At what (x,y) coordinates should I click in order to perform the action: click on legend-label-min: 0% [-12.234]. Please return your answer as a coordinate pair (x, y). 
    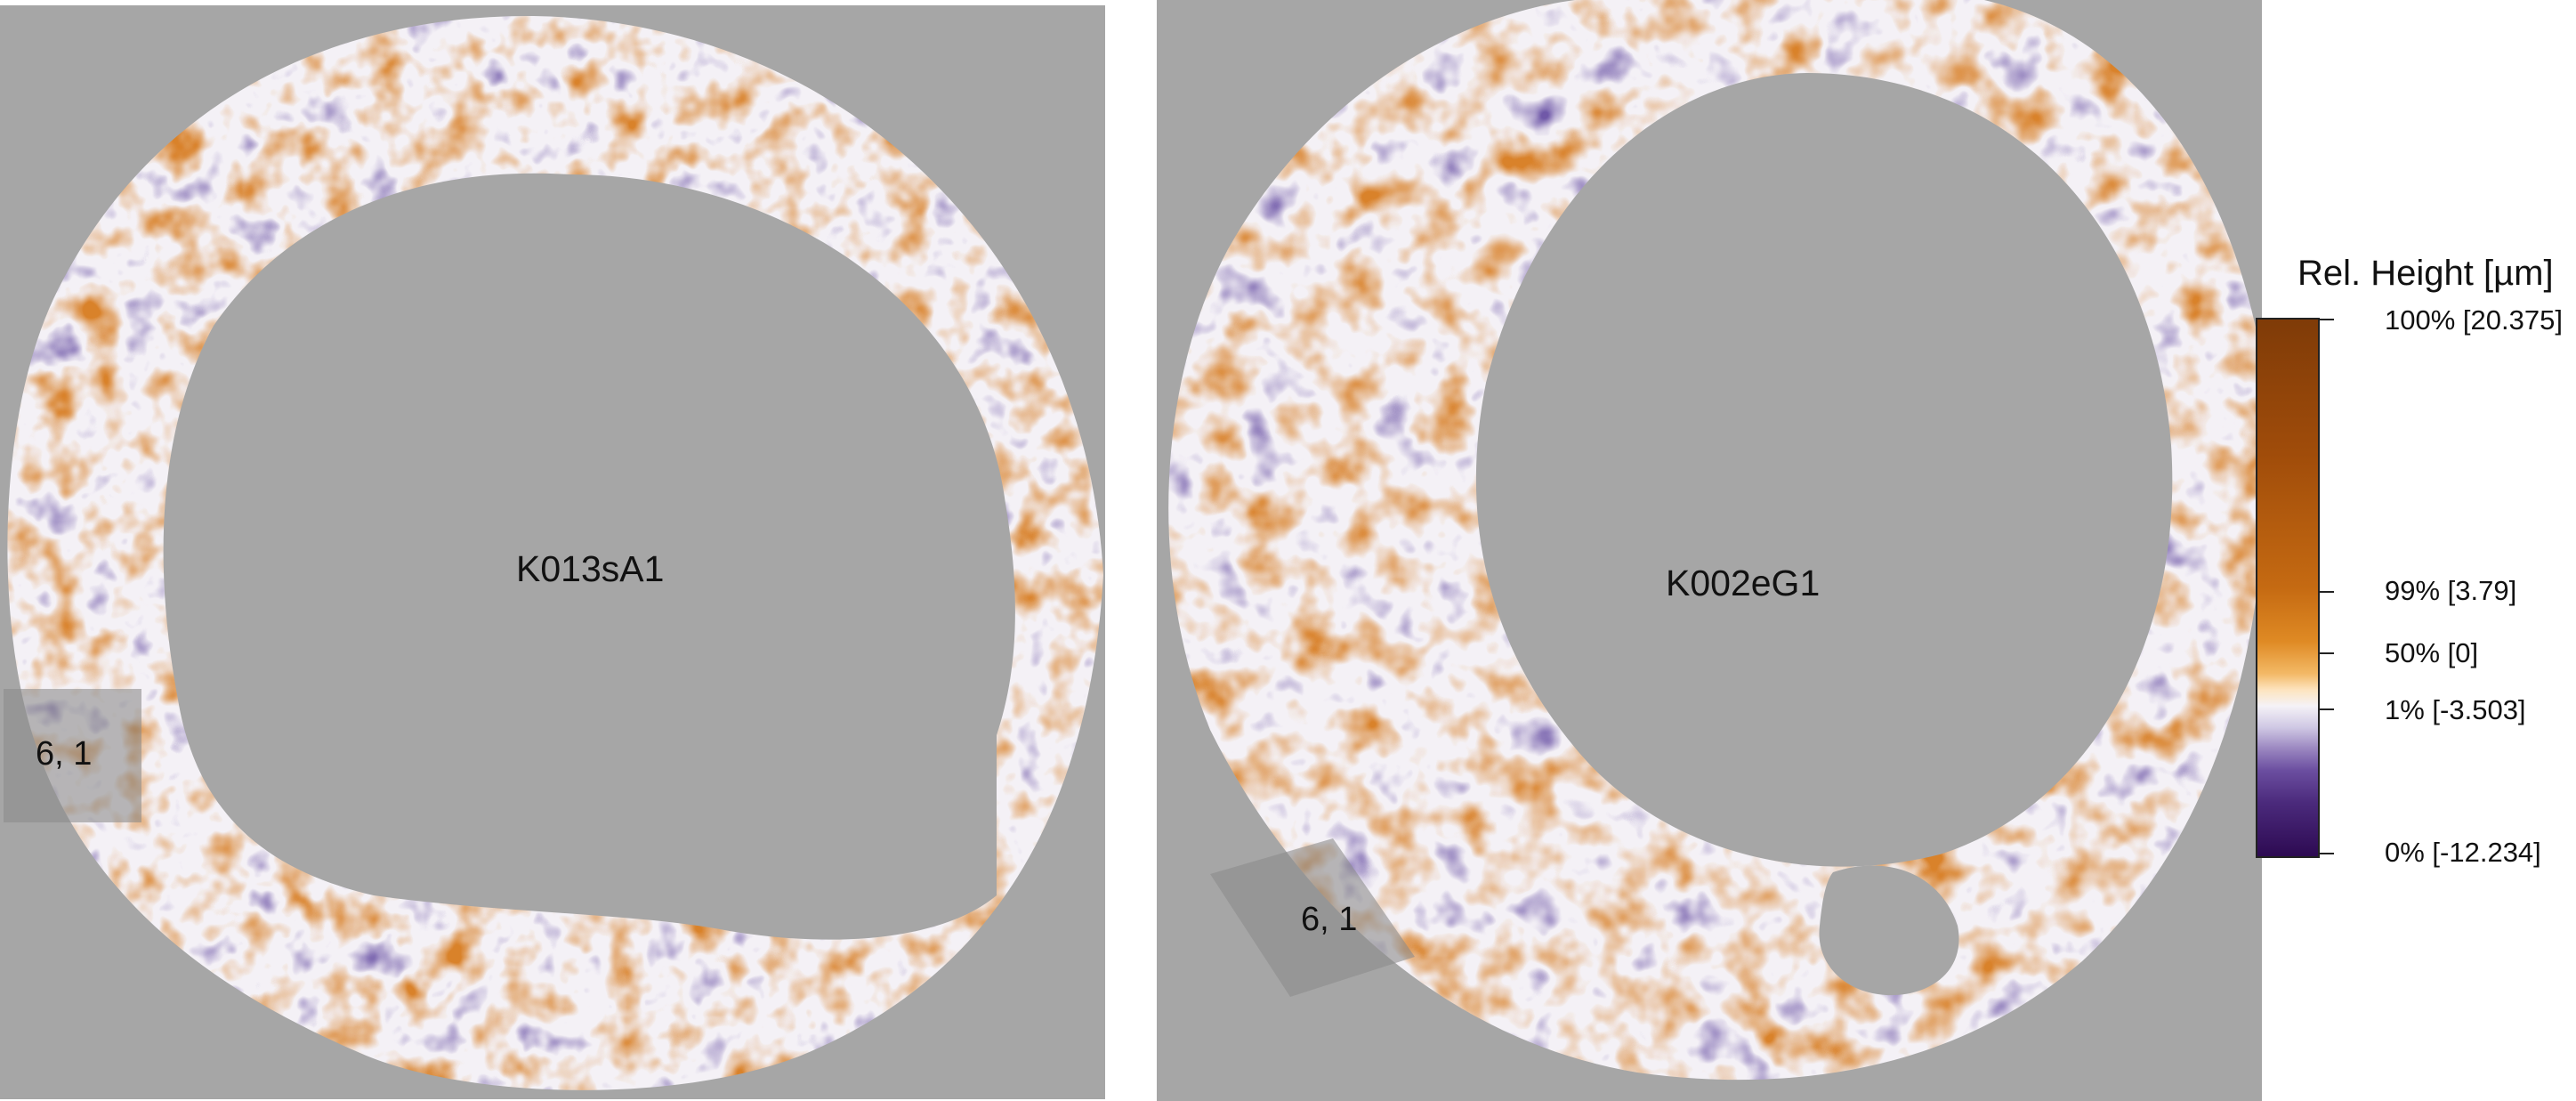
    Looking at the image, I should click on (2463, 852).